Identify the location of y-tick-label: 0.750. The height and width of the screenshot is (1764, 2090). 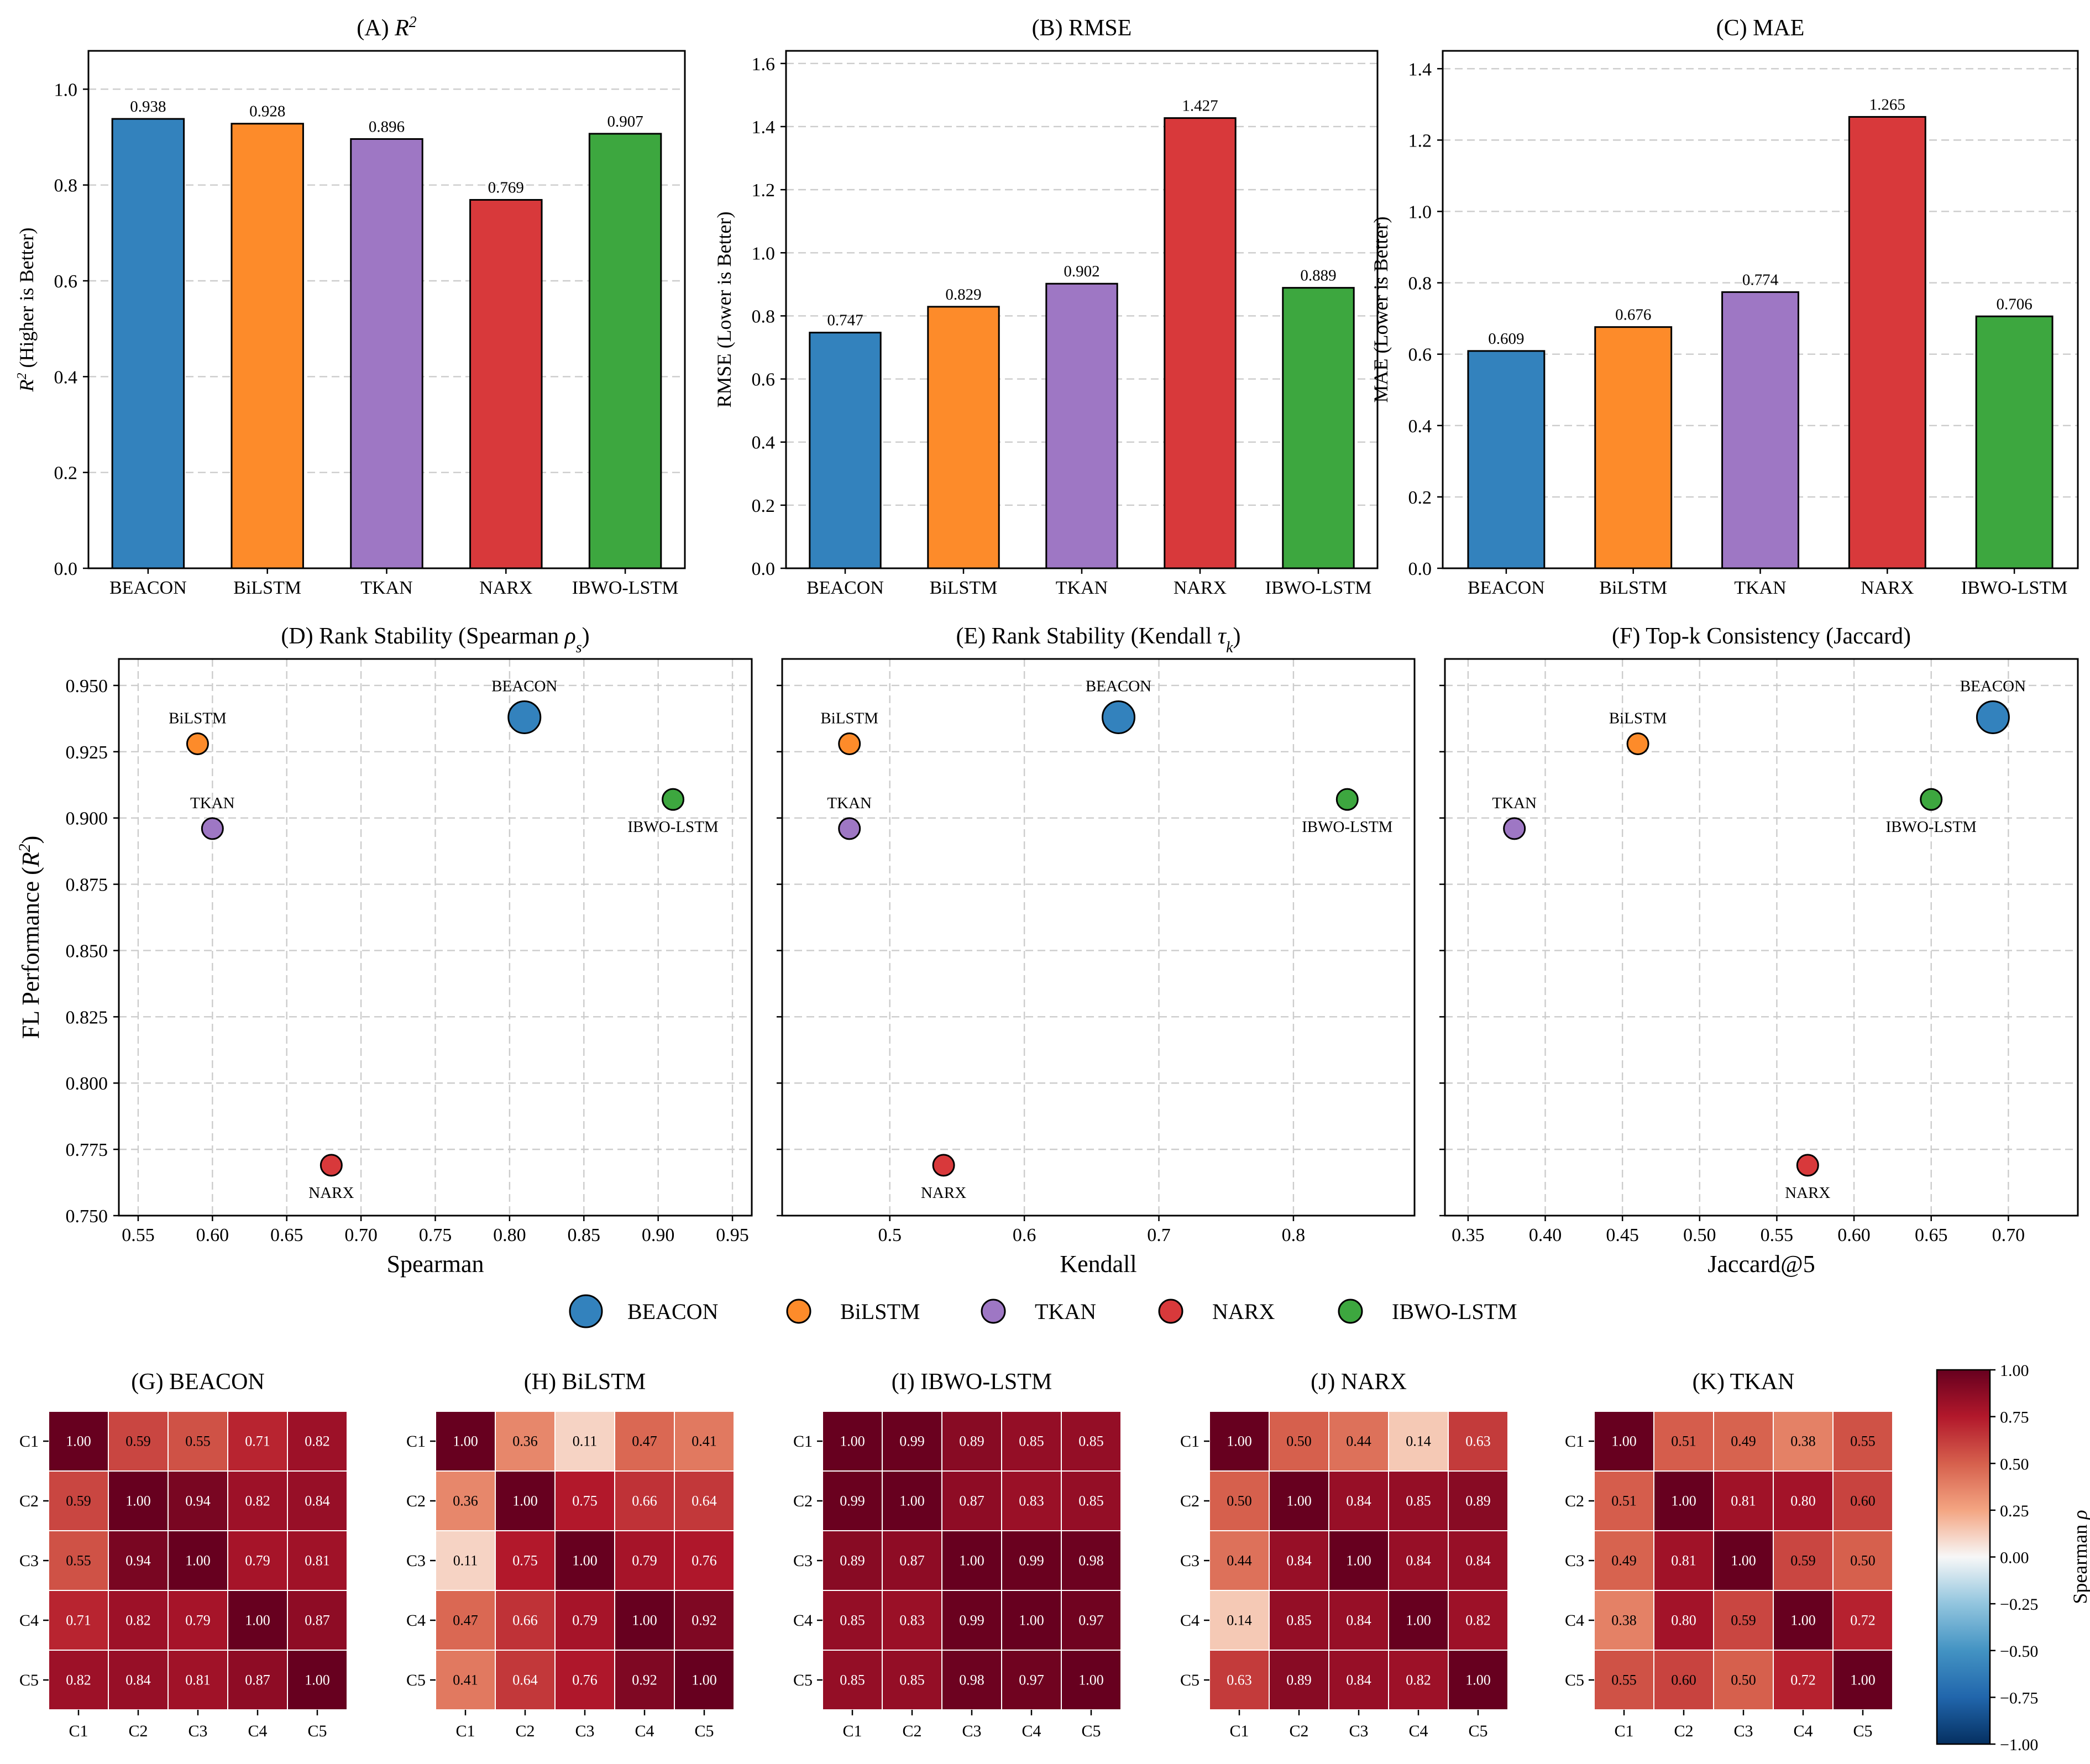
(87, 1216).